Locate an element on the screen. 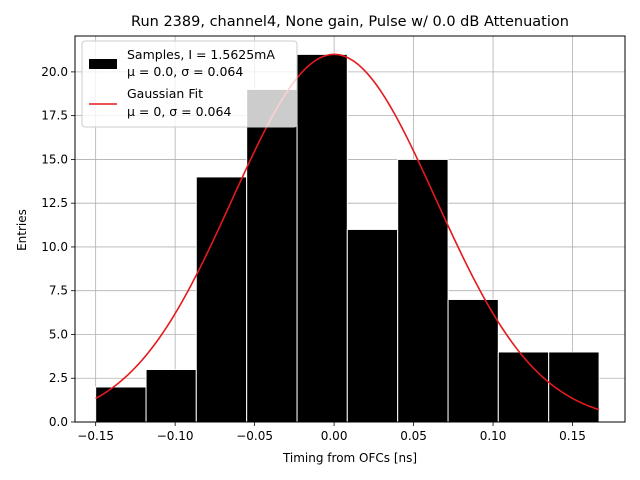 Image resolution: width=640 pixels, height=480 pixels. y-tick-label: 0.0 is located at coordinates (58, 422).